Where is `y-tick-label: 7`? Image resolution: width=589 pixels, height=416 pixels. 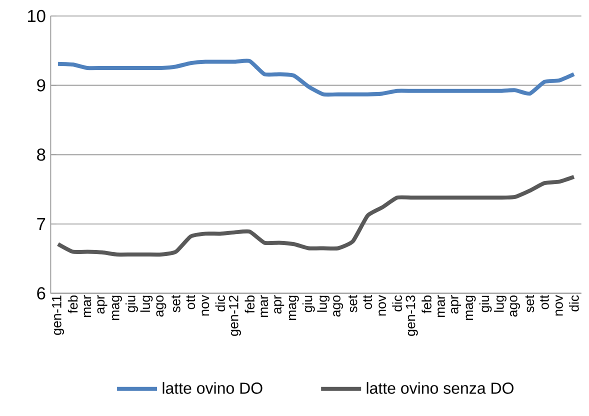 y-tick-label: 7 is located at coordinates (41, 224).